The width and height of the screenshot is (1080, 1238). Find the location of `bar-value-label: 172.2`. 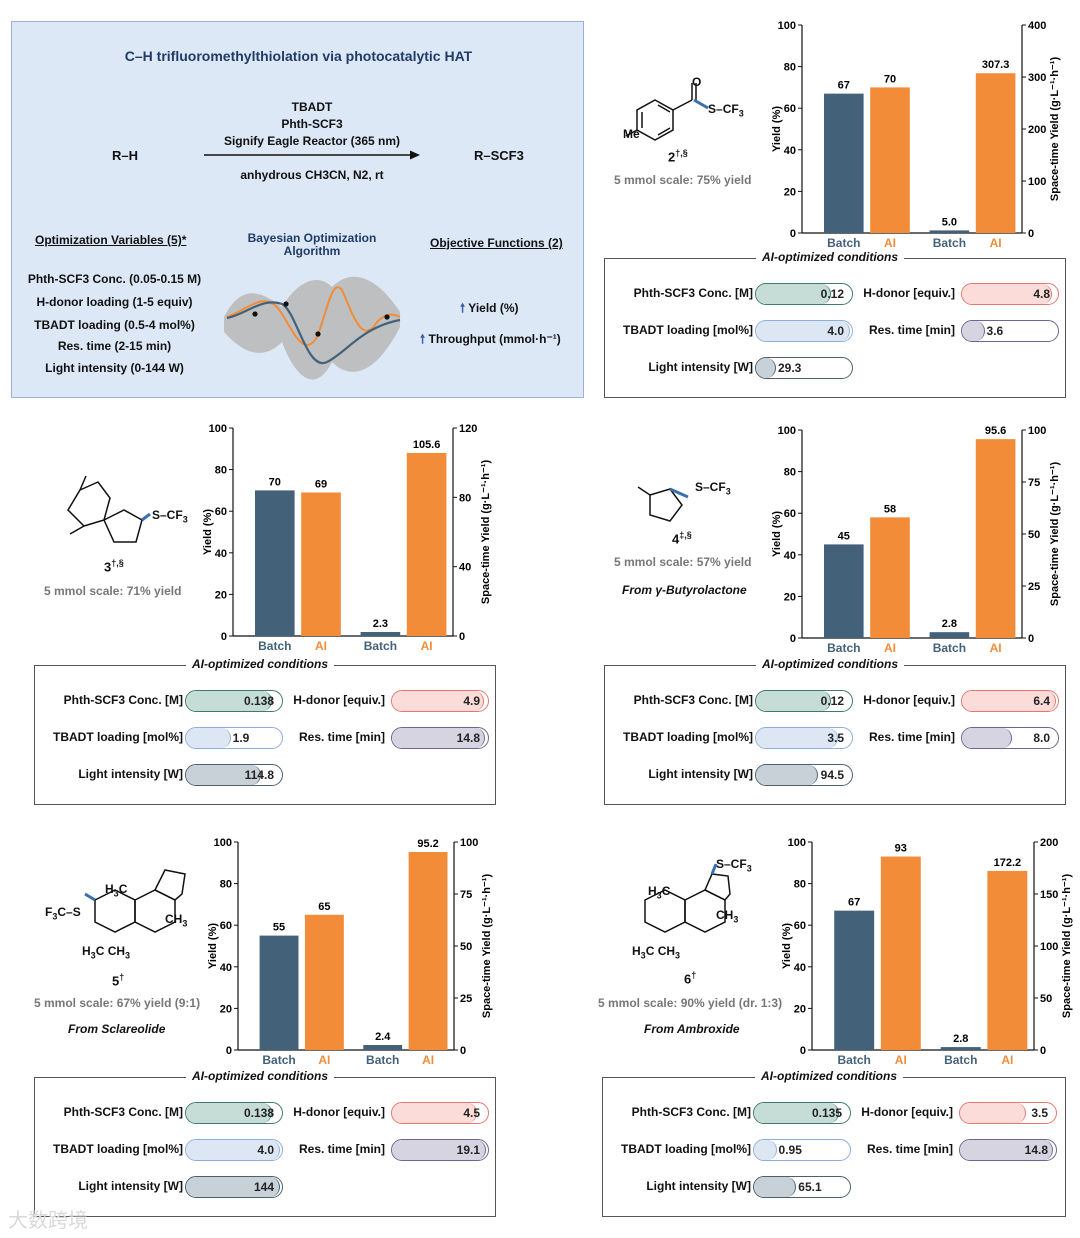

bar-value-label: 172.2 is located at coordinates (1008, 863).